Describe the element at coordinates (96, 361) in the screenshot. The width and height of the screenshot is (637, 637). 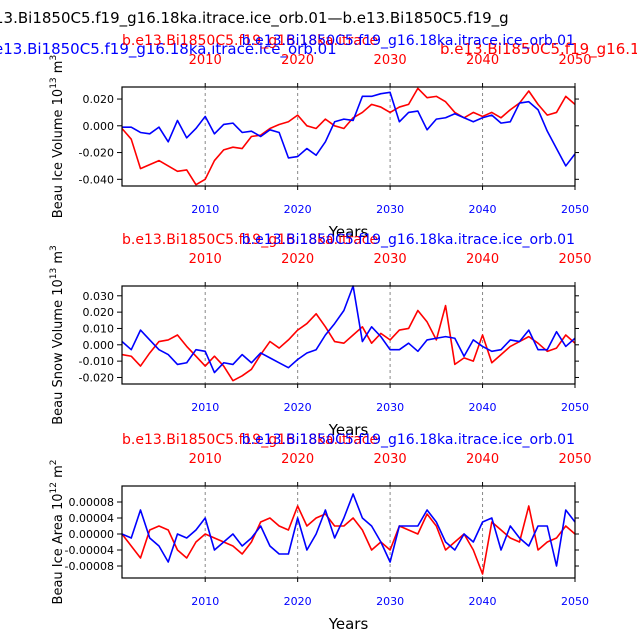
I see `ytick-label: -0.010` at that location.